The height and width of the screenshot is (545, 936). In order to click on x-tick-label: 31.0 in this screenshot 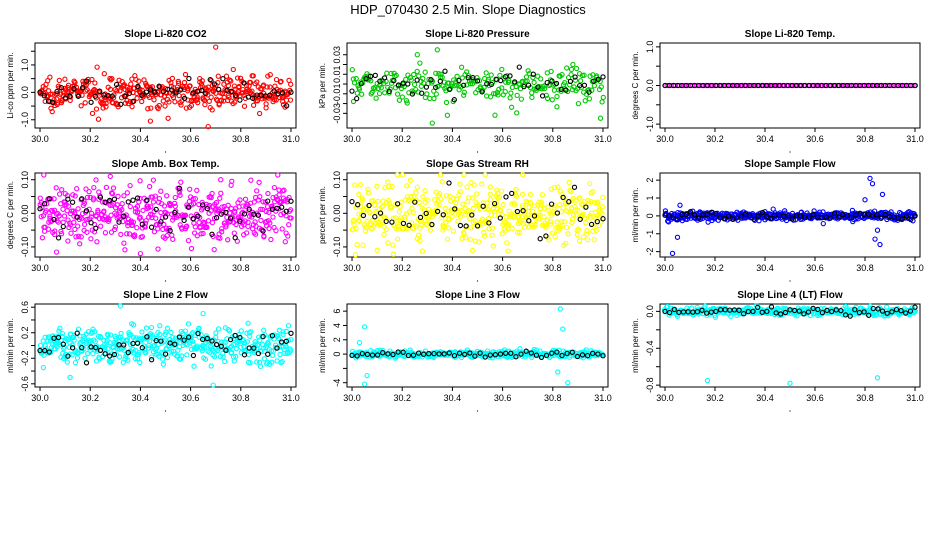, I will do `click(603, 139)`.